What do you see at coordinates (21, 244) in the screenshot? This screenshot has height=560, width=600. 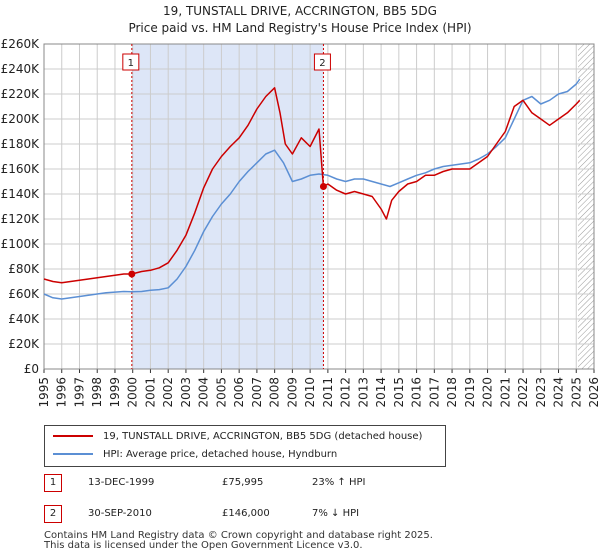 I see `y-tick-label: £100K` at bounding box center [21, 244].